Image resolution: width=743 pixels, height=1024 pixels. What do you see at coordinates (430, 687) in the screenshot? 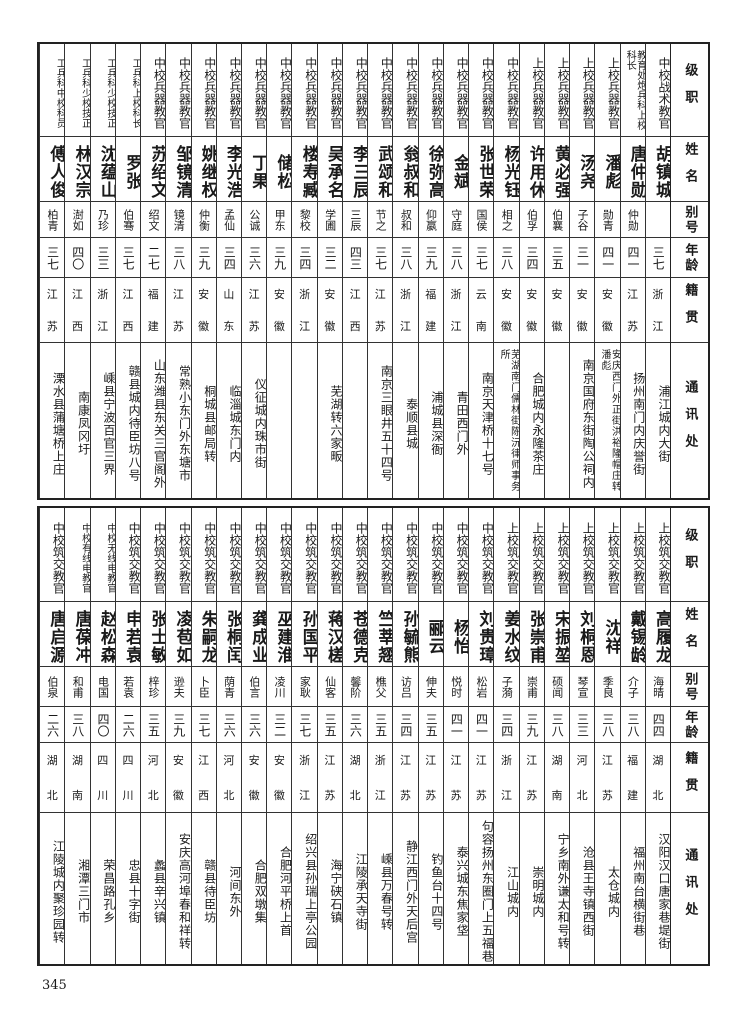
I see `alias-cell: 伸夫` at bounding box center [430, 687].